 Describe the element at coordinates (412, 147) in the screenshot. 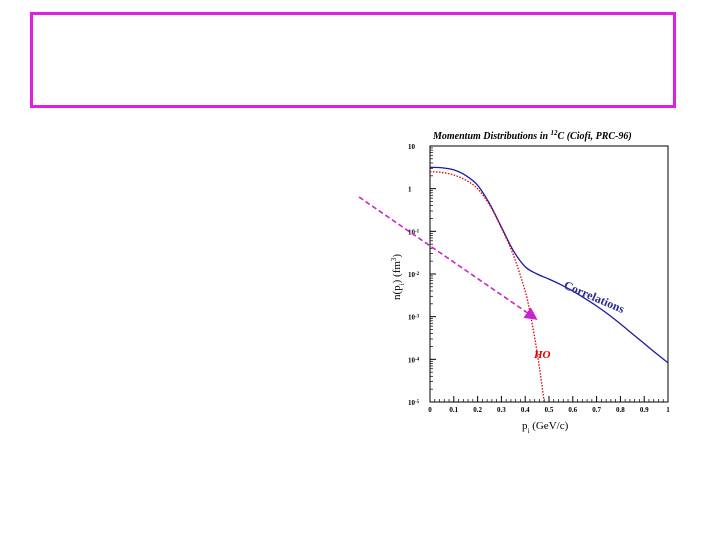

I see `y-tick-label: 10` at that location.